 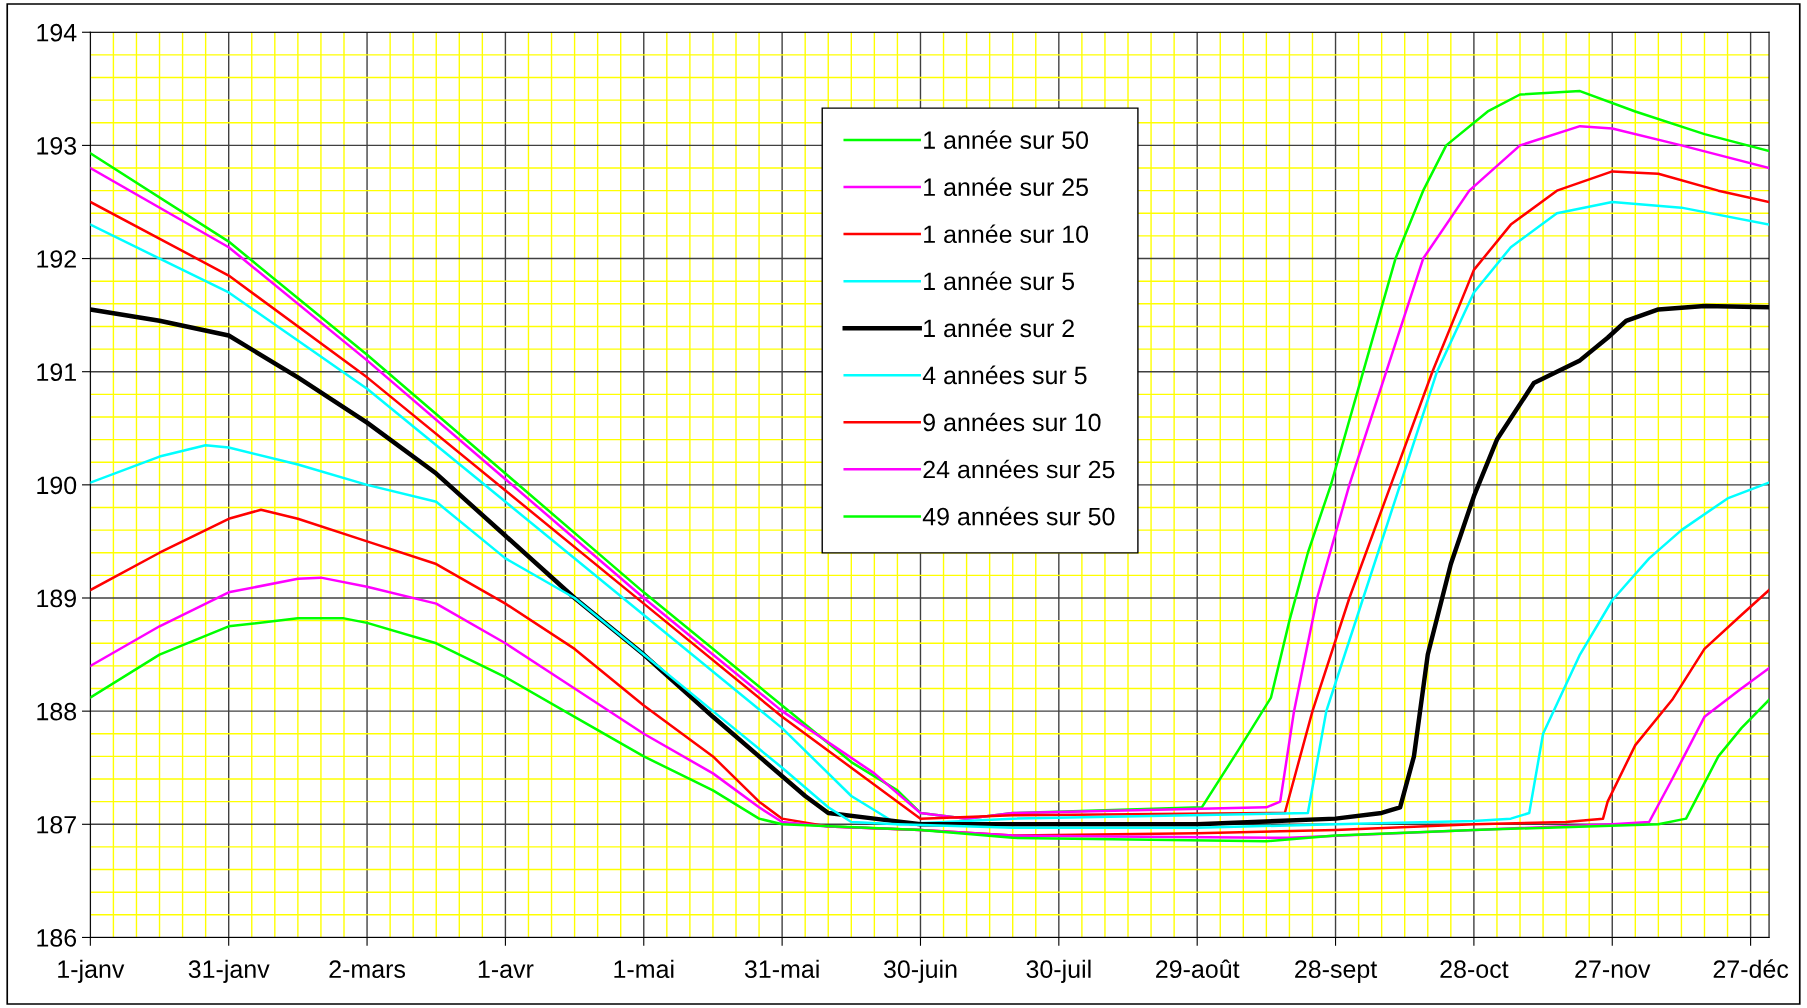 I want to click on y-tick-label: 193, so click(x=57, y=146).